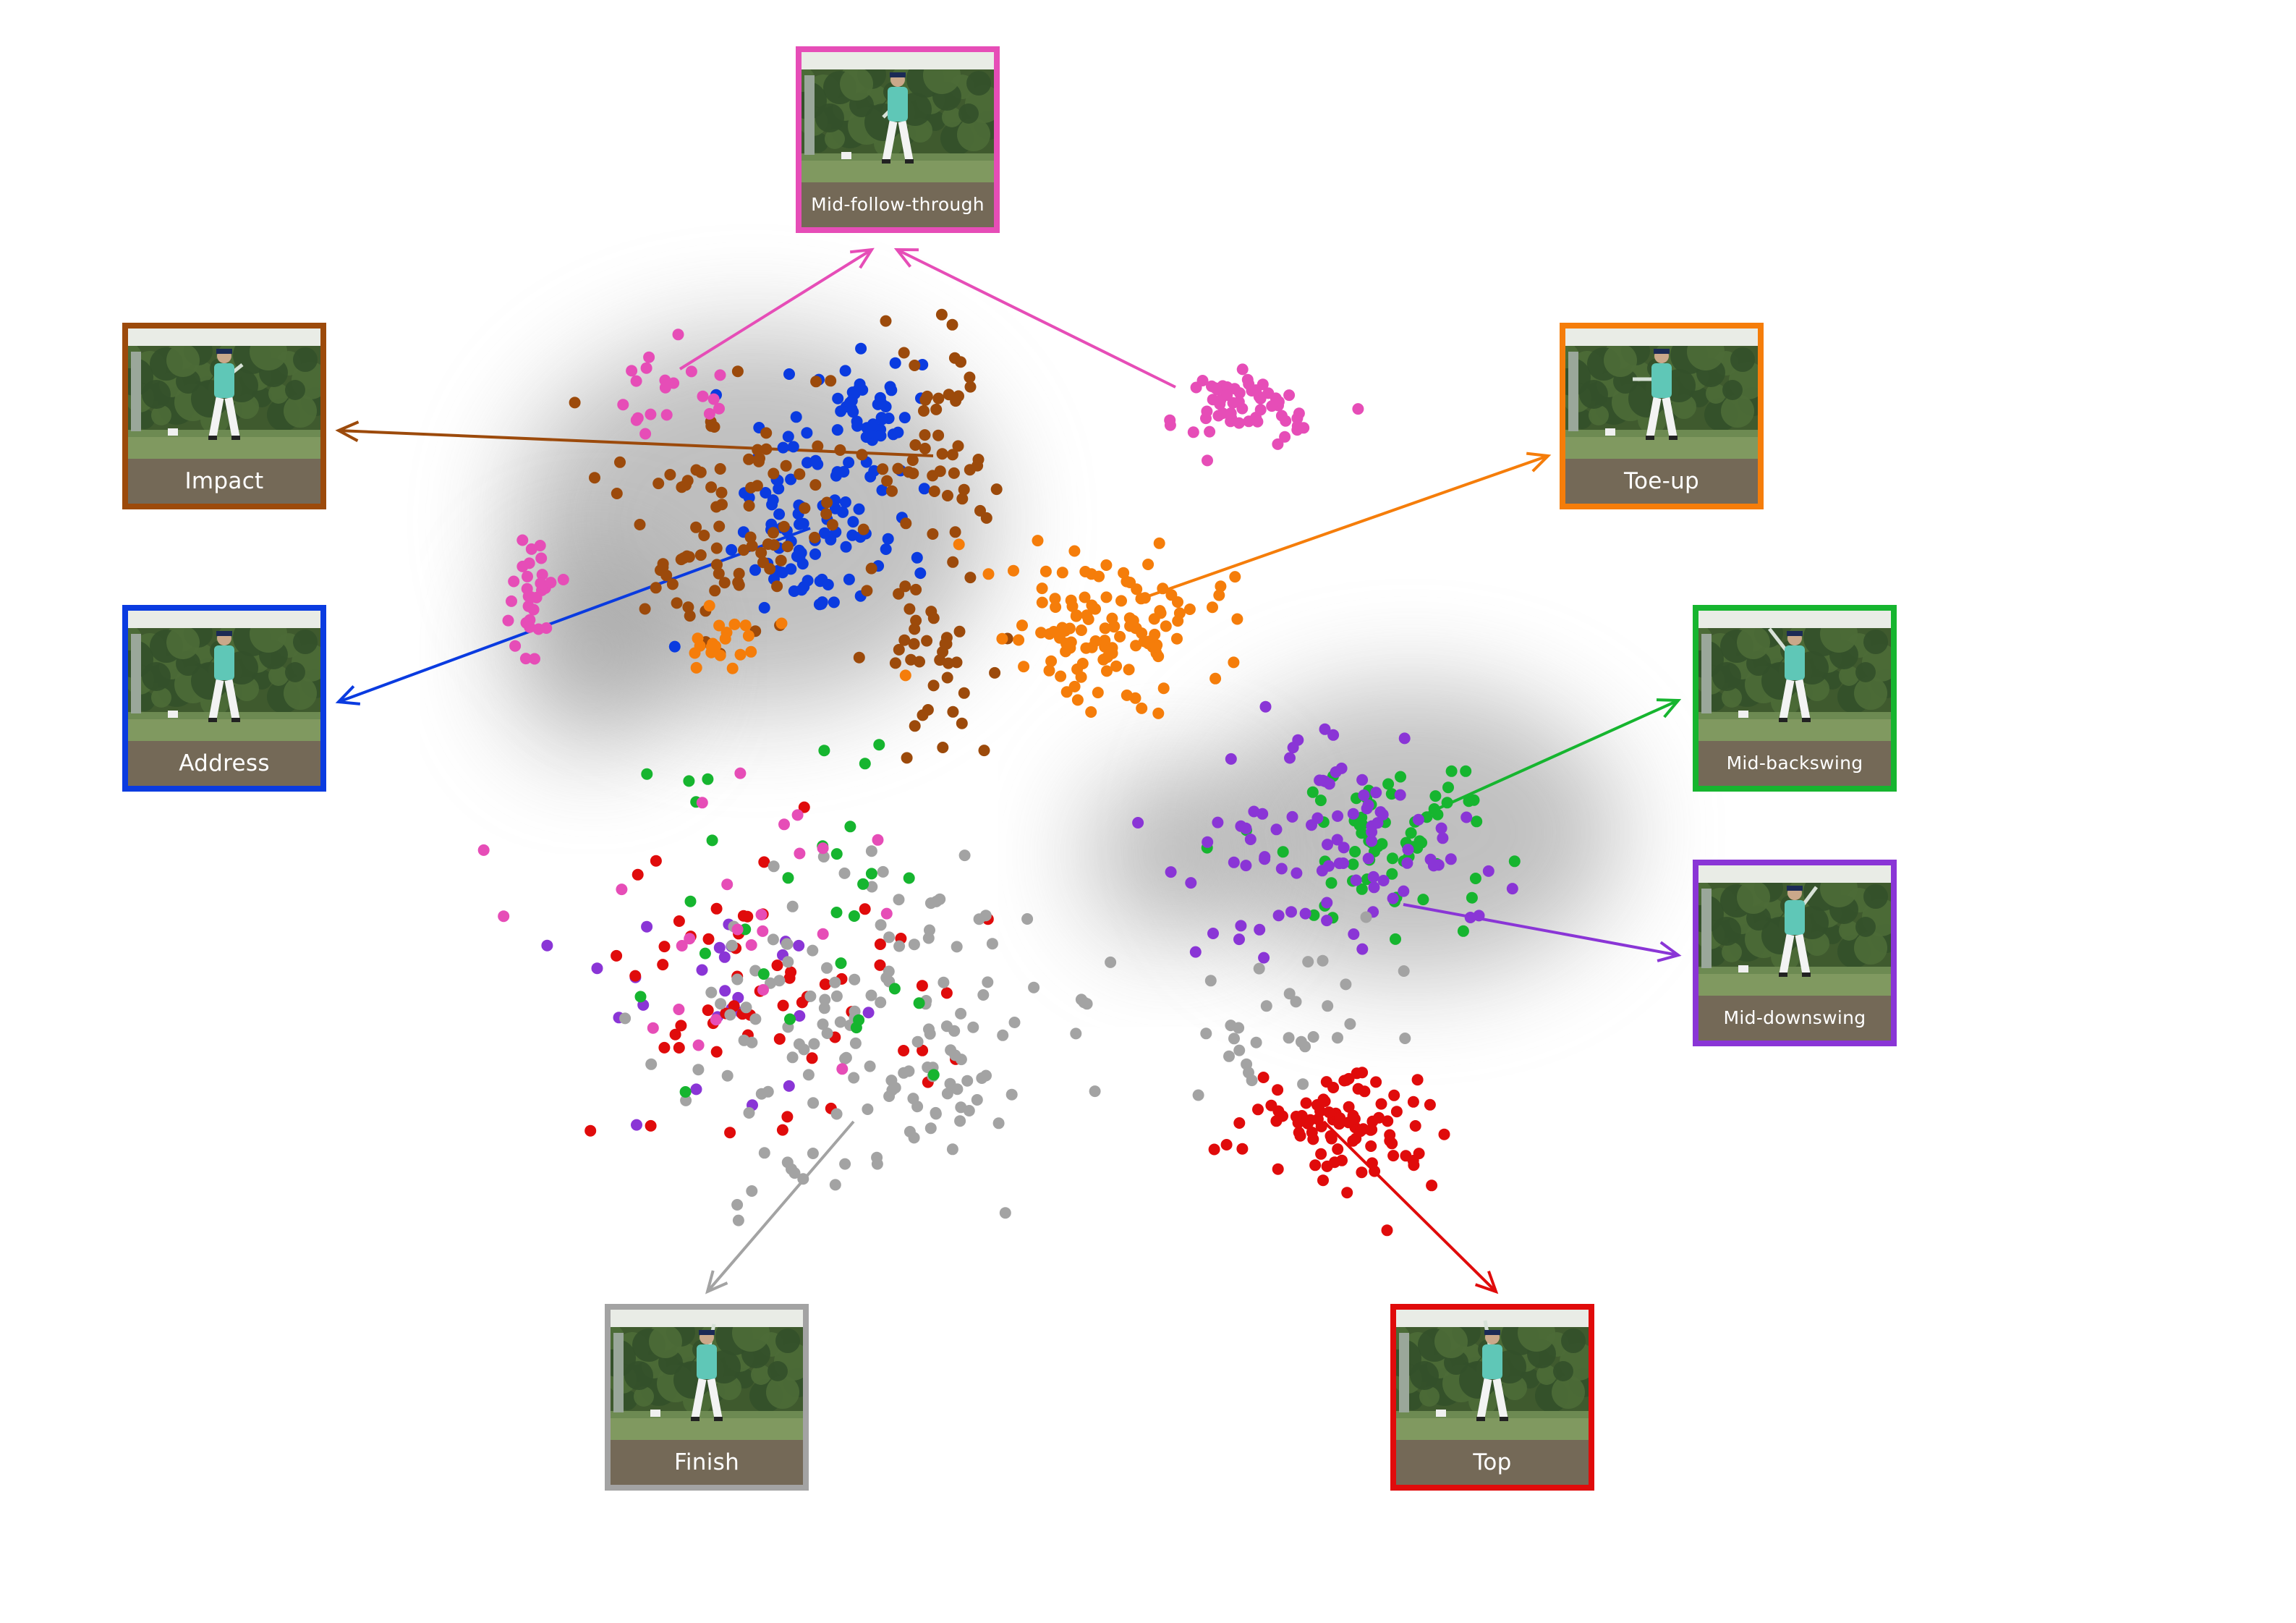 This screenshot has width=2296, height=1623. I want to click on panel-label: Top, so click(1492, 1462).